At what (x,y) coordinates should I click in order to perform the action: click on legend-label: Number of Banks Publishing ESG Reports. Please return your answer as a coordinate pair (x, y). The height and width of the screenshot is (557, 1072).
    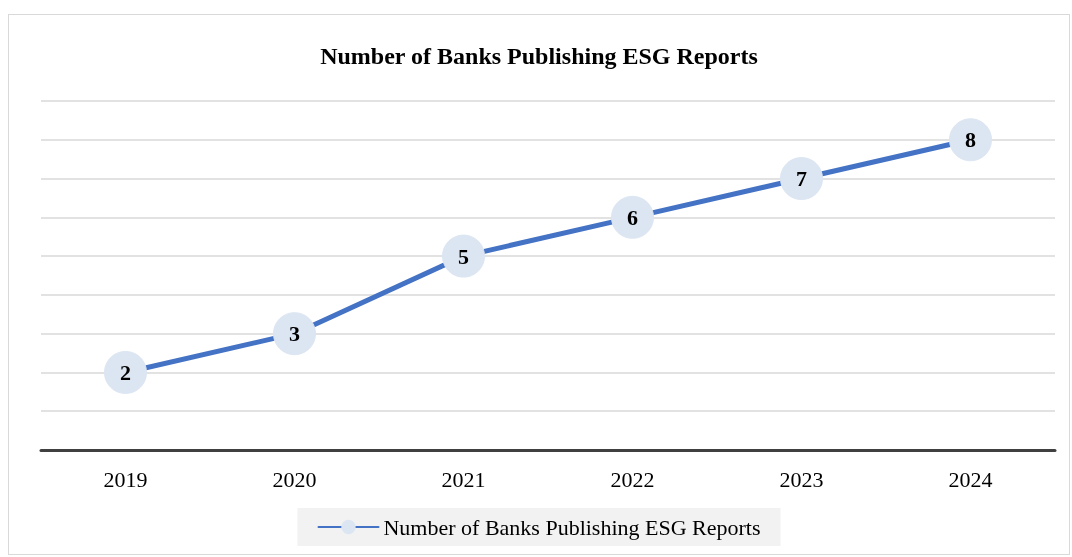
    Looking at the image, I should click on (572, 527).